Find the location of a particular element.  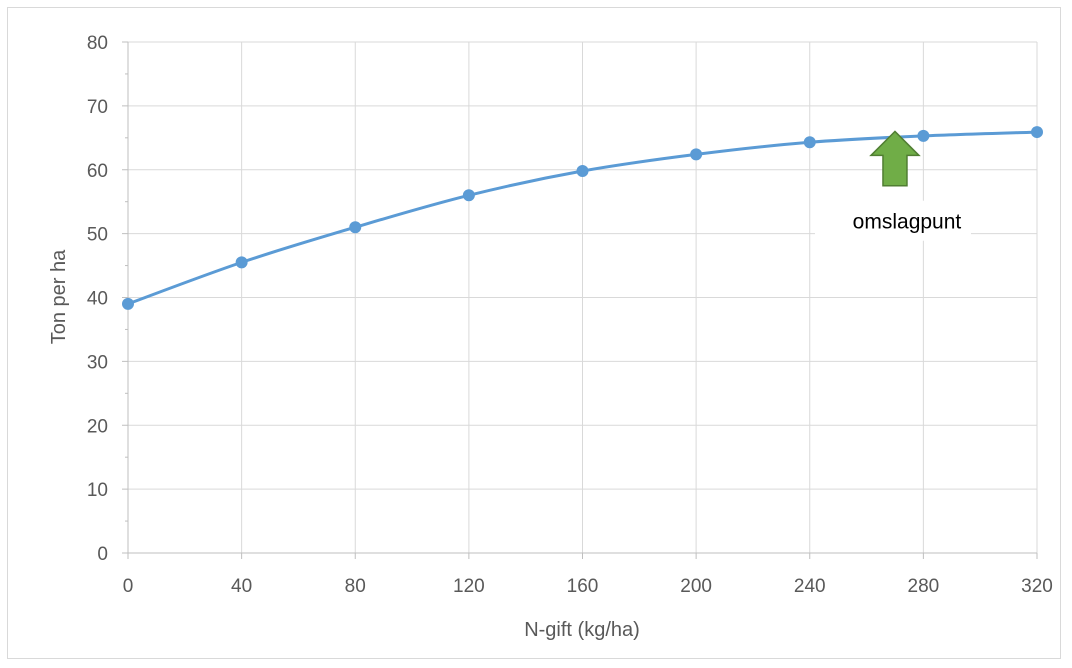

x-tick-label: 280 is located at coordinates (924, 586).